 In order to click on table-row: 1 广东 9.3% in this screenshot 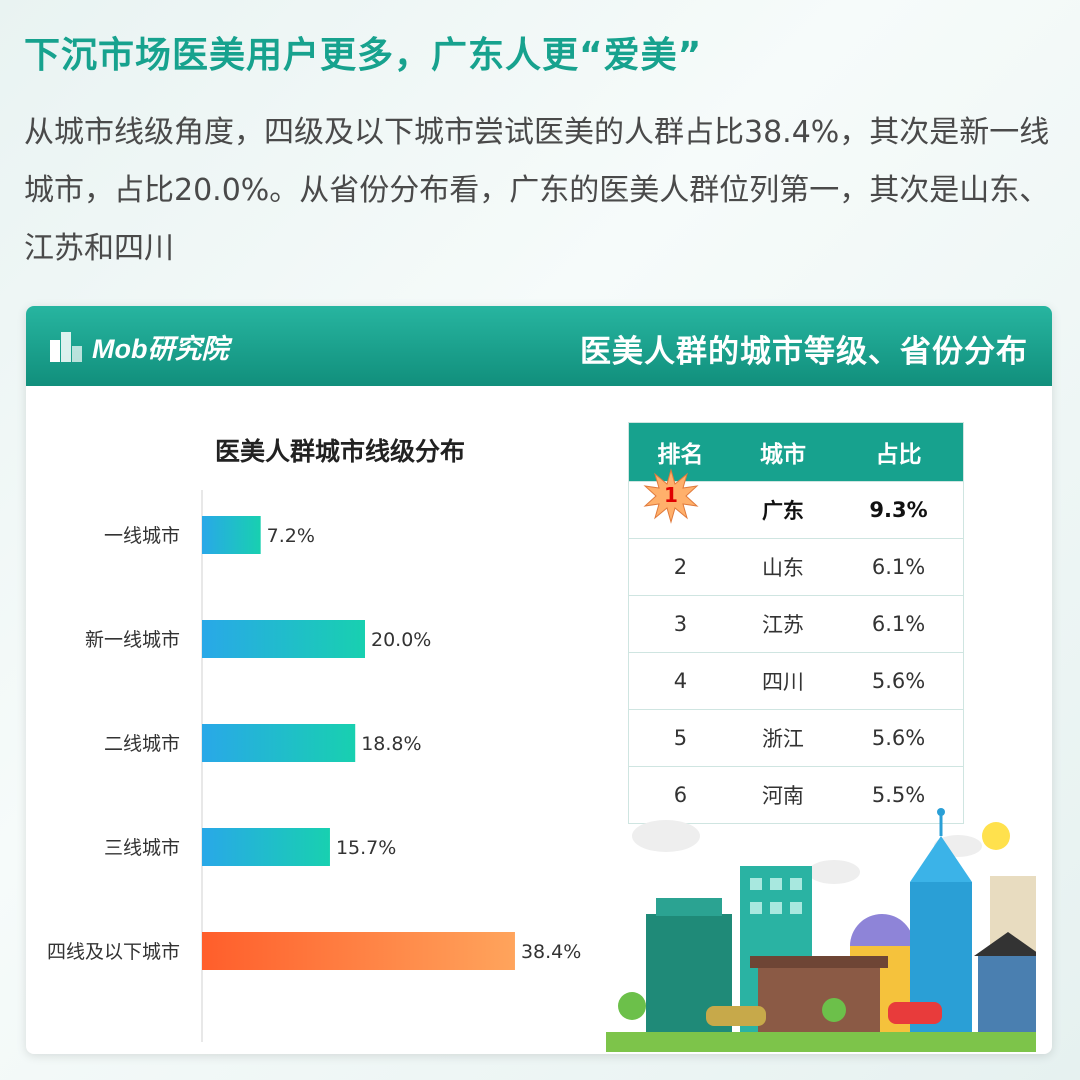, I will do `click(796, 503)`.